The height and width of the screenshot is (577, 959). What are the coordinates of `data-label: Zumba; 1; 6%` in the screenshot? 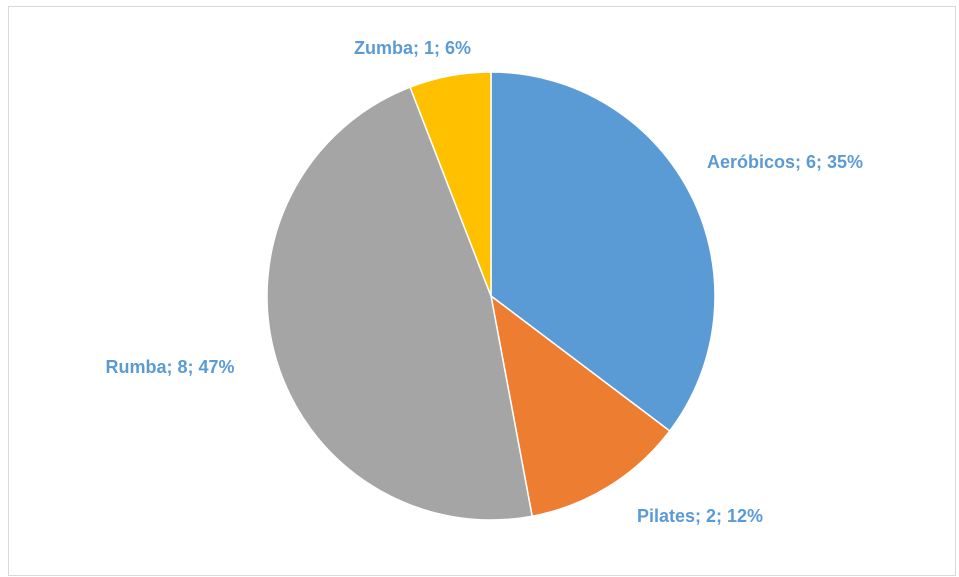 It's located at (412, 48).